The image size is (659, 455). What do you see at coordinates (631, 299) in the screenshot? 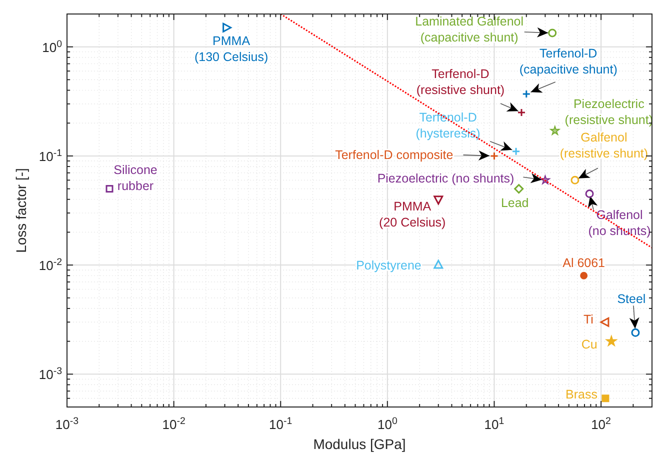
I see `text: Steel` at bounding box center [631, 299].